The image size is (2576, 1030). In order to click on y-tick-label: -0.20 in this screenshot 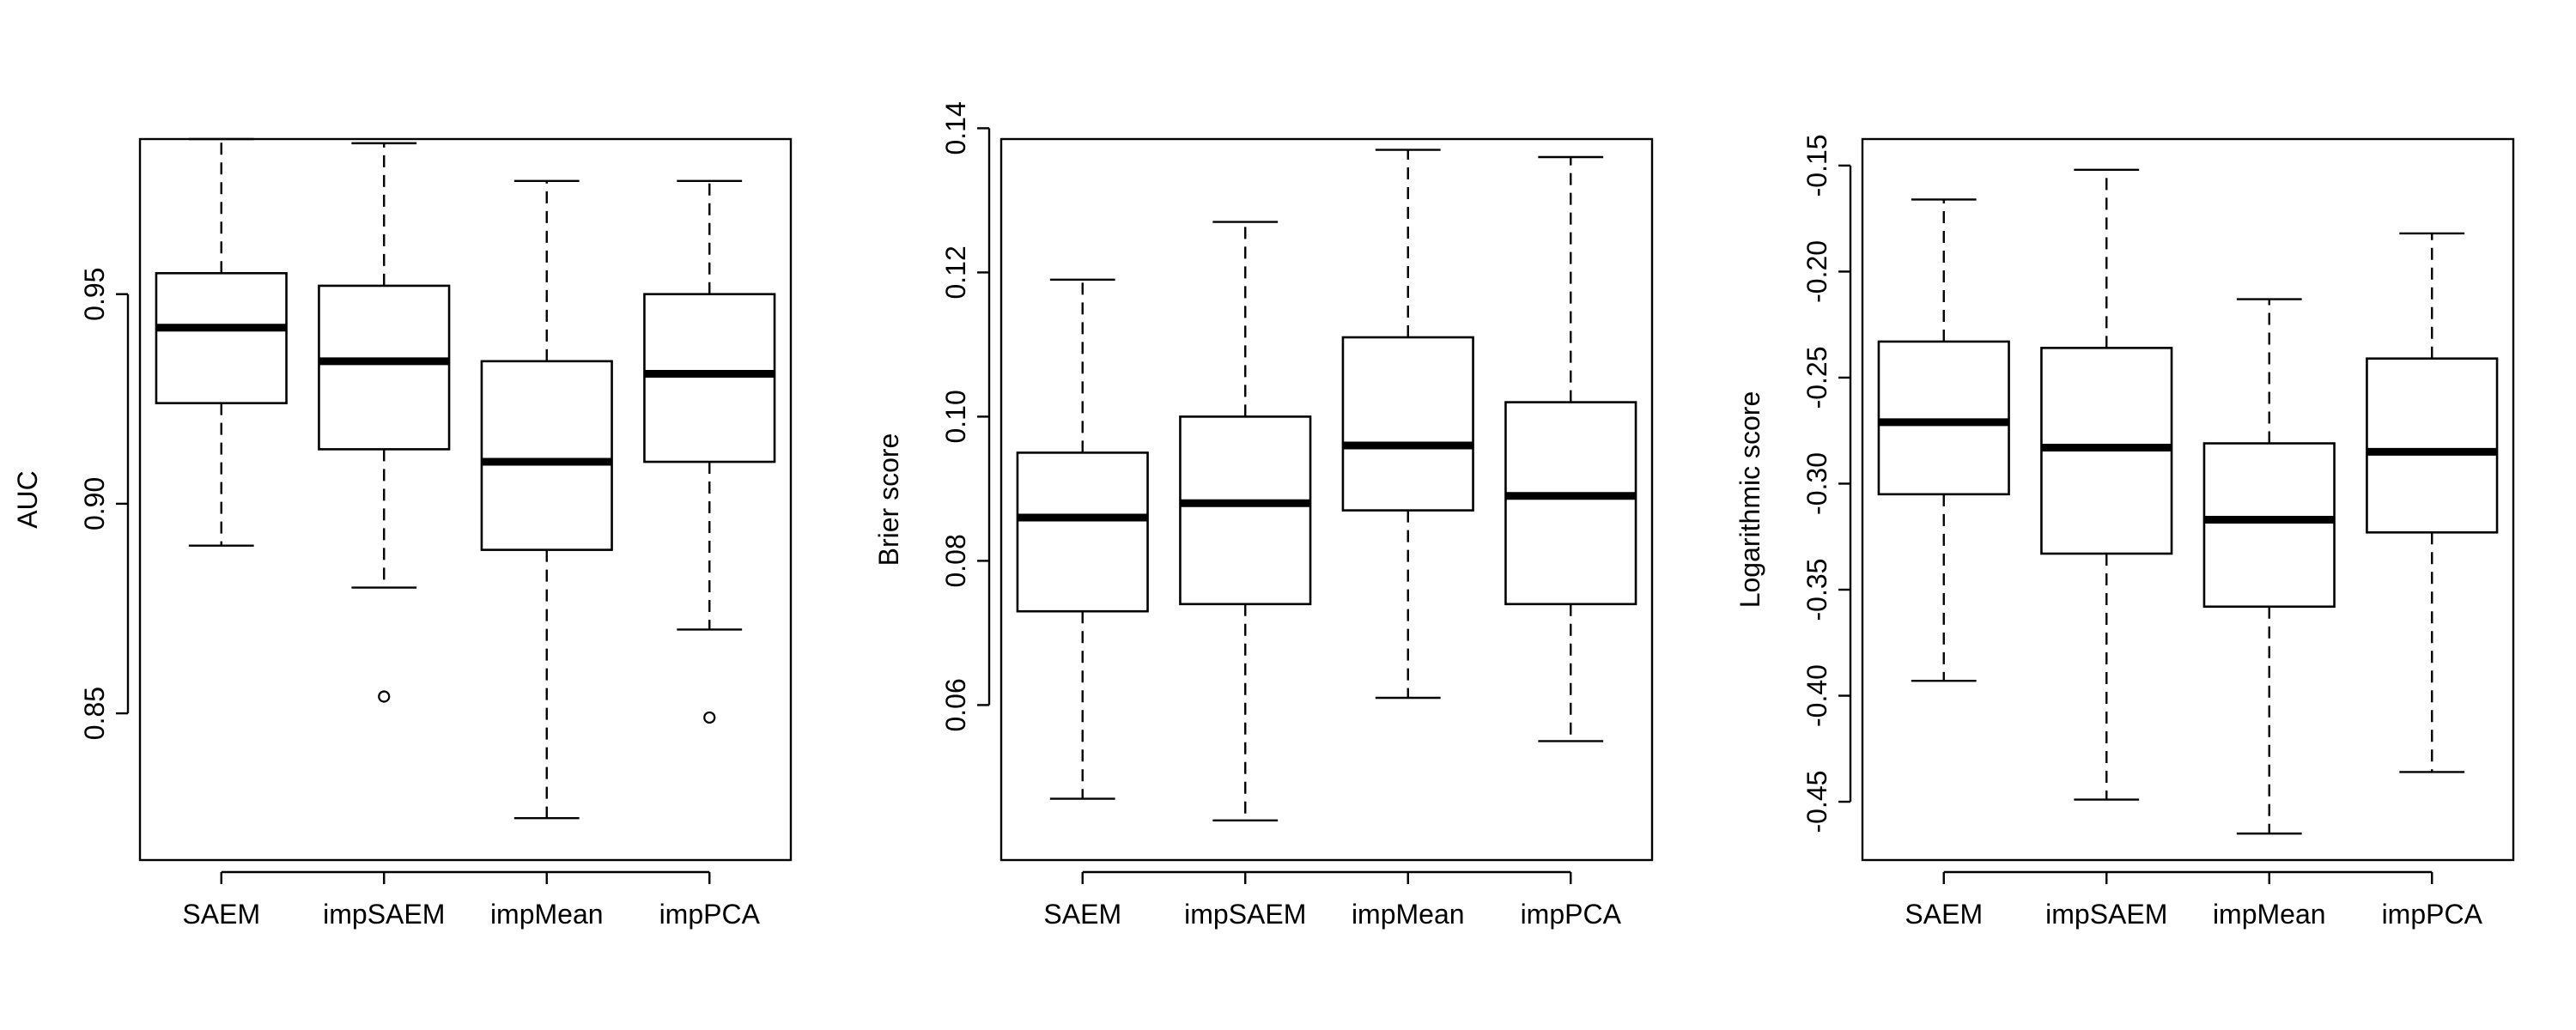, I will do `click(1816, 271)`.